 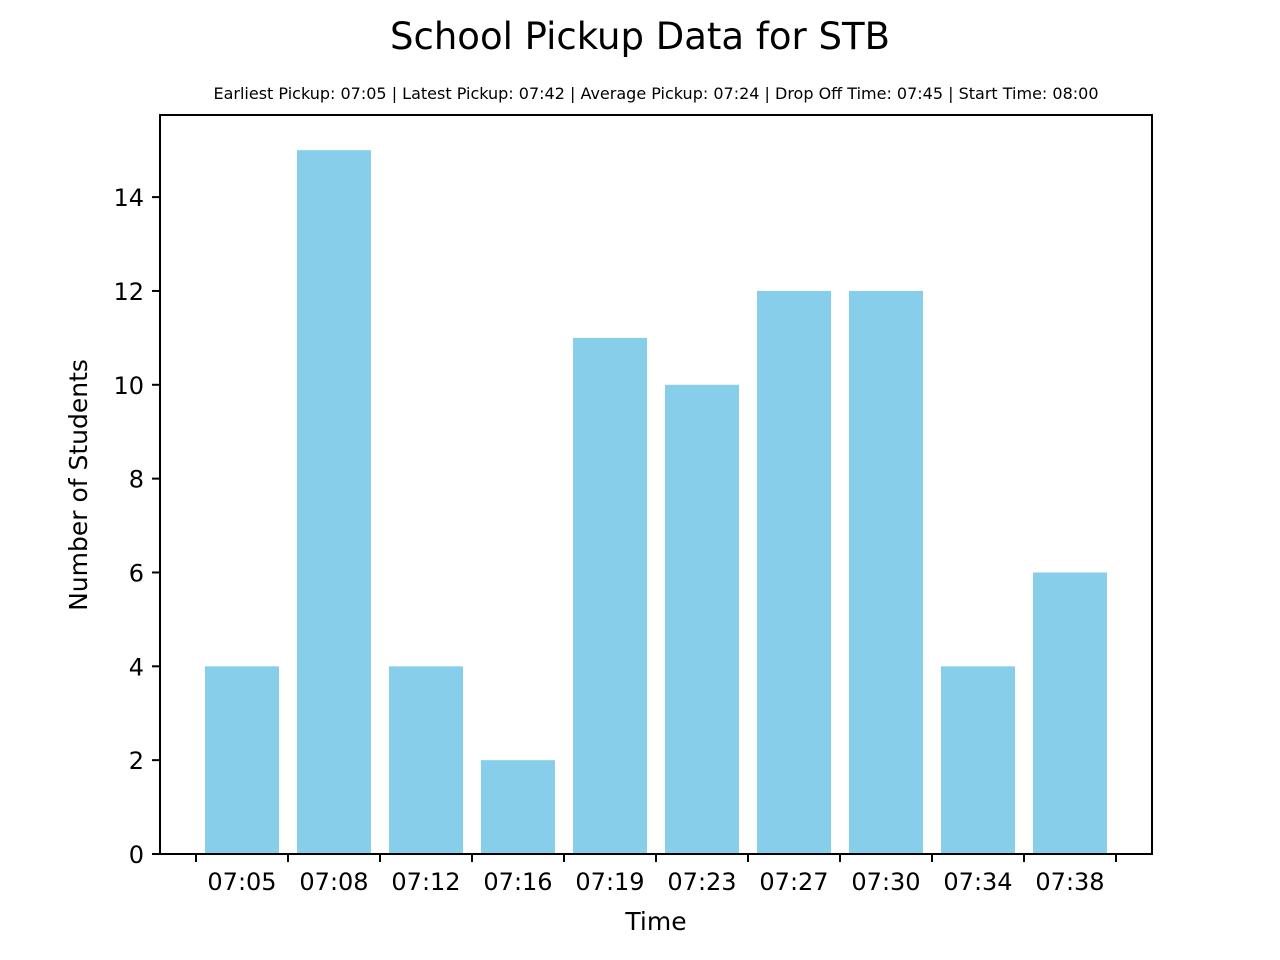 What do you see at coordinates (136, 526) in the screenshot?
I see `y-axis-ticks: 0 2 4 6 8 10 12 14` at bounding box center [136, 526].